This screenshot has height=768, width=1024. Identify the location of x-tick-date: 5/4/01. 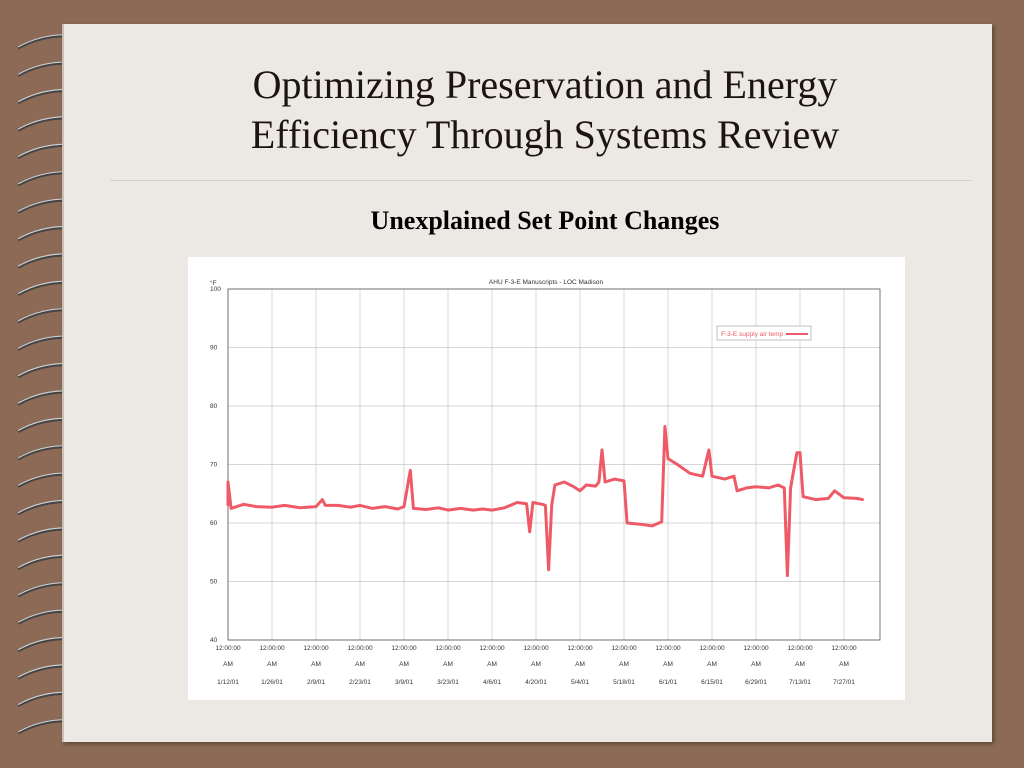
(580, 682).